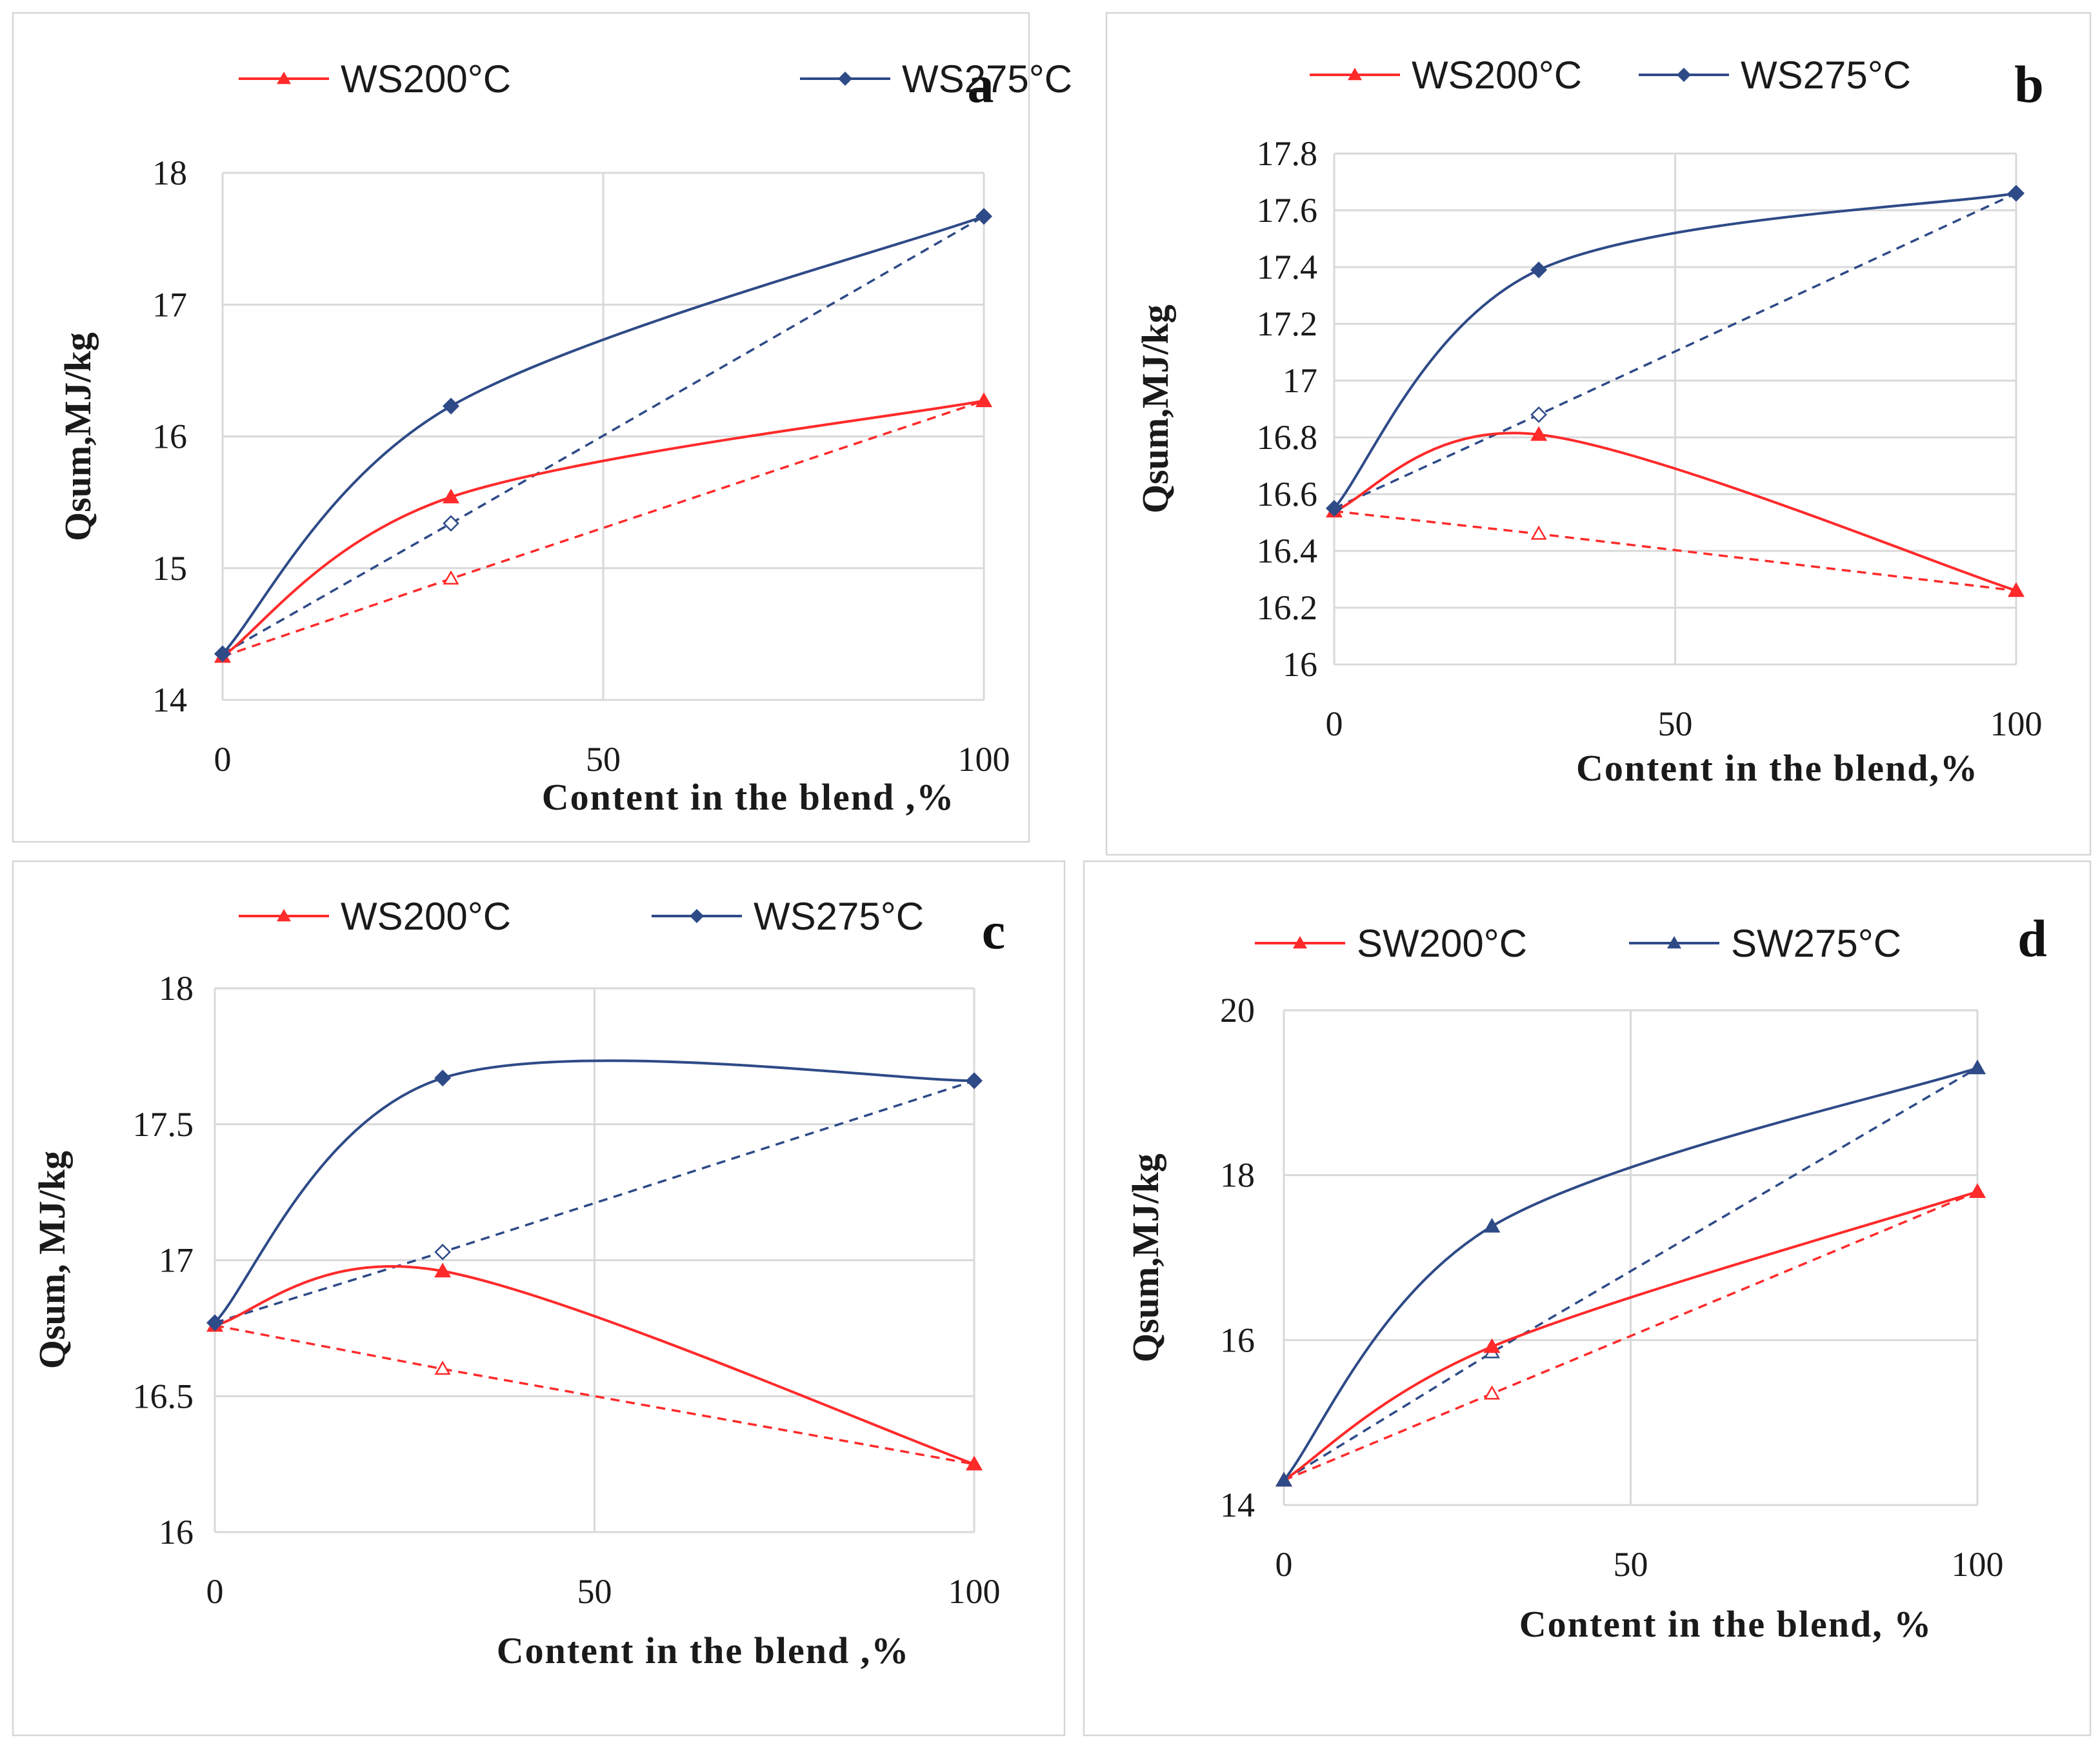 The height and width of the screenshot is (1745, 2100). I want to click on x-axis-label: Content in the blend,%, so click(1777, 768).